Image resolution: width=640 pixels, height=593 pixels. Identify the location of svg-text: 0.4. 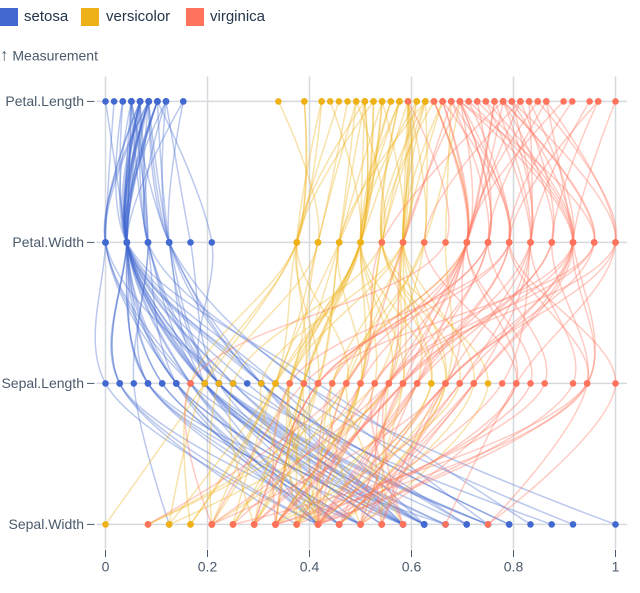
(310, 567).